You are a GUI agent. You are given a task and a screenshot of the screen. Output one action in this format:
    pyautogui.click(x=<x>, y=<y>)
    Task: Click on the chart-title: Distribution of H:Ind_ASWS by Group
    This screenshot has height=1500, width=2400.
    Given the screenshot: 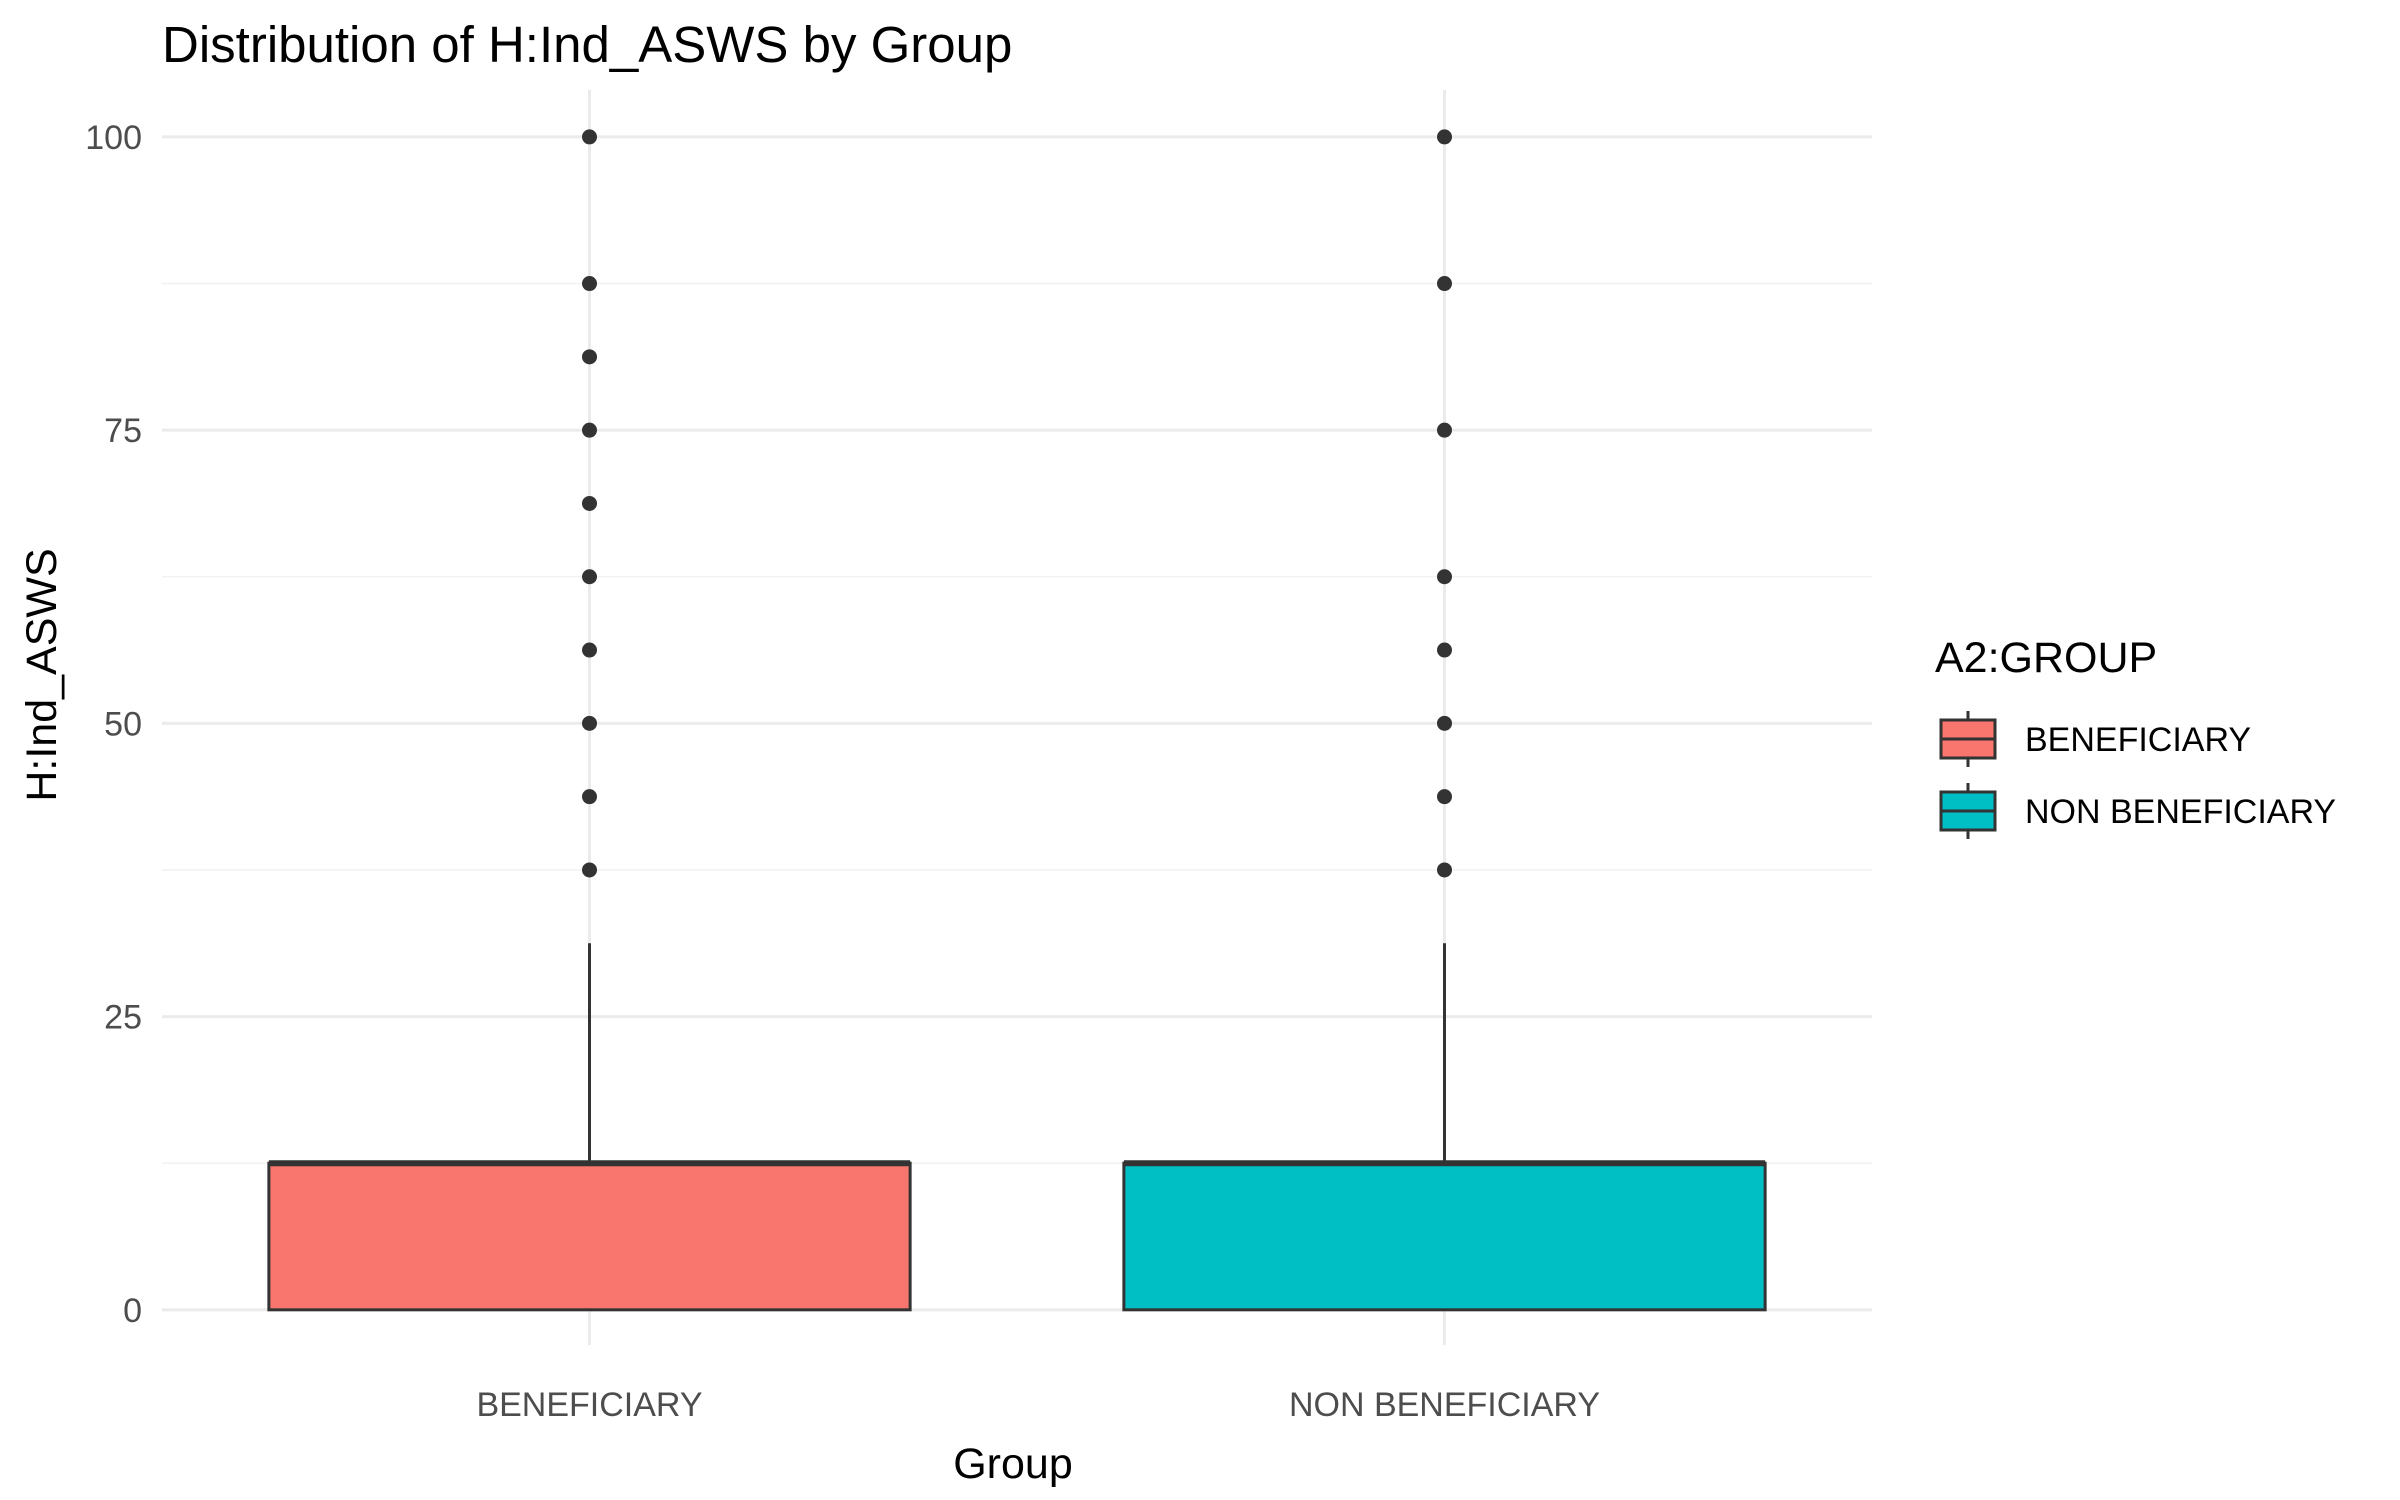 What is the action you would take?
    pyautogui.click(x=587, y=44)
    